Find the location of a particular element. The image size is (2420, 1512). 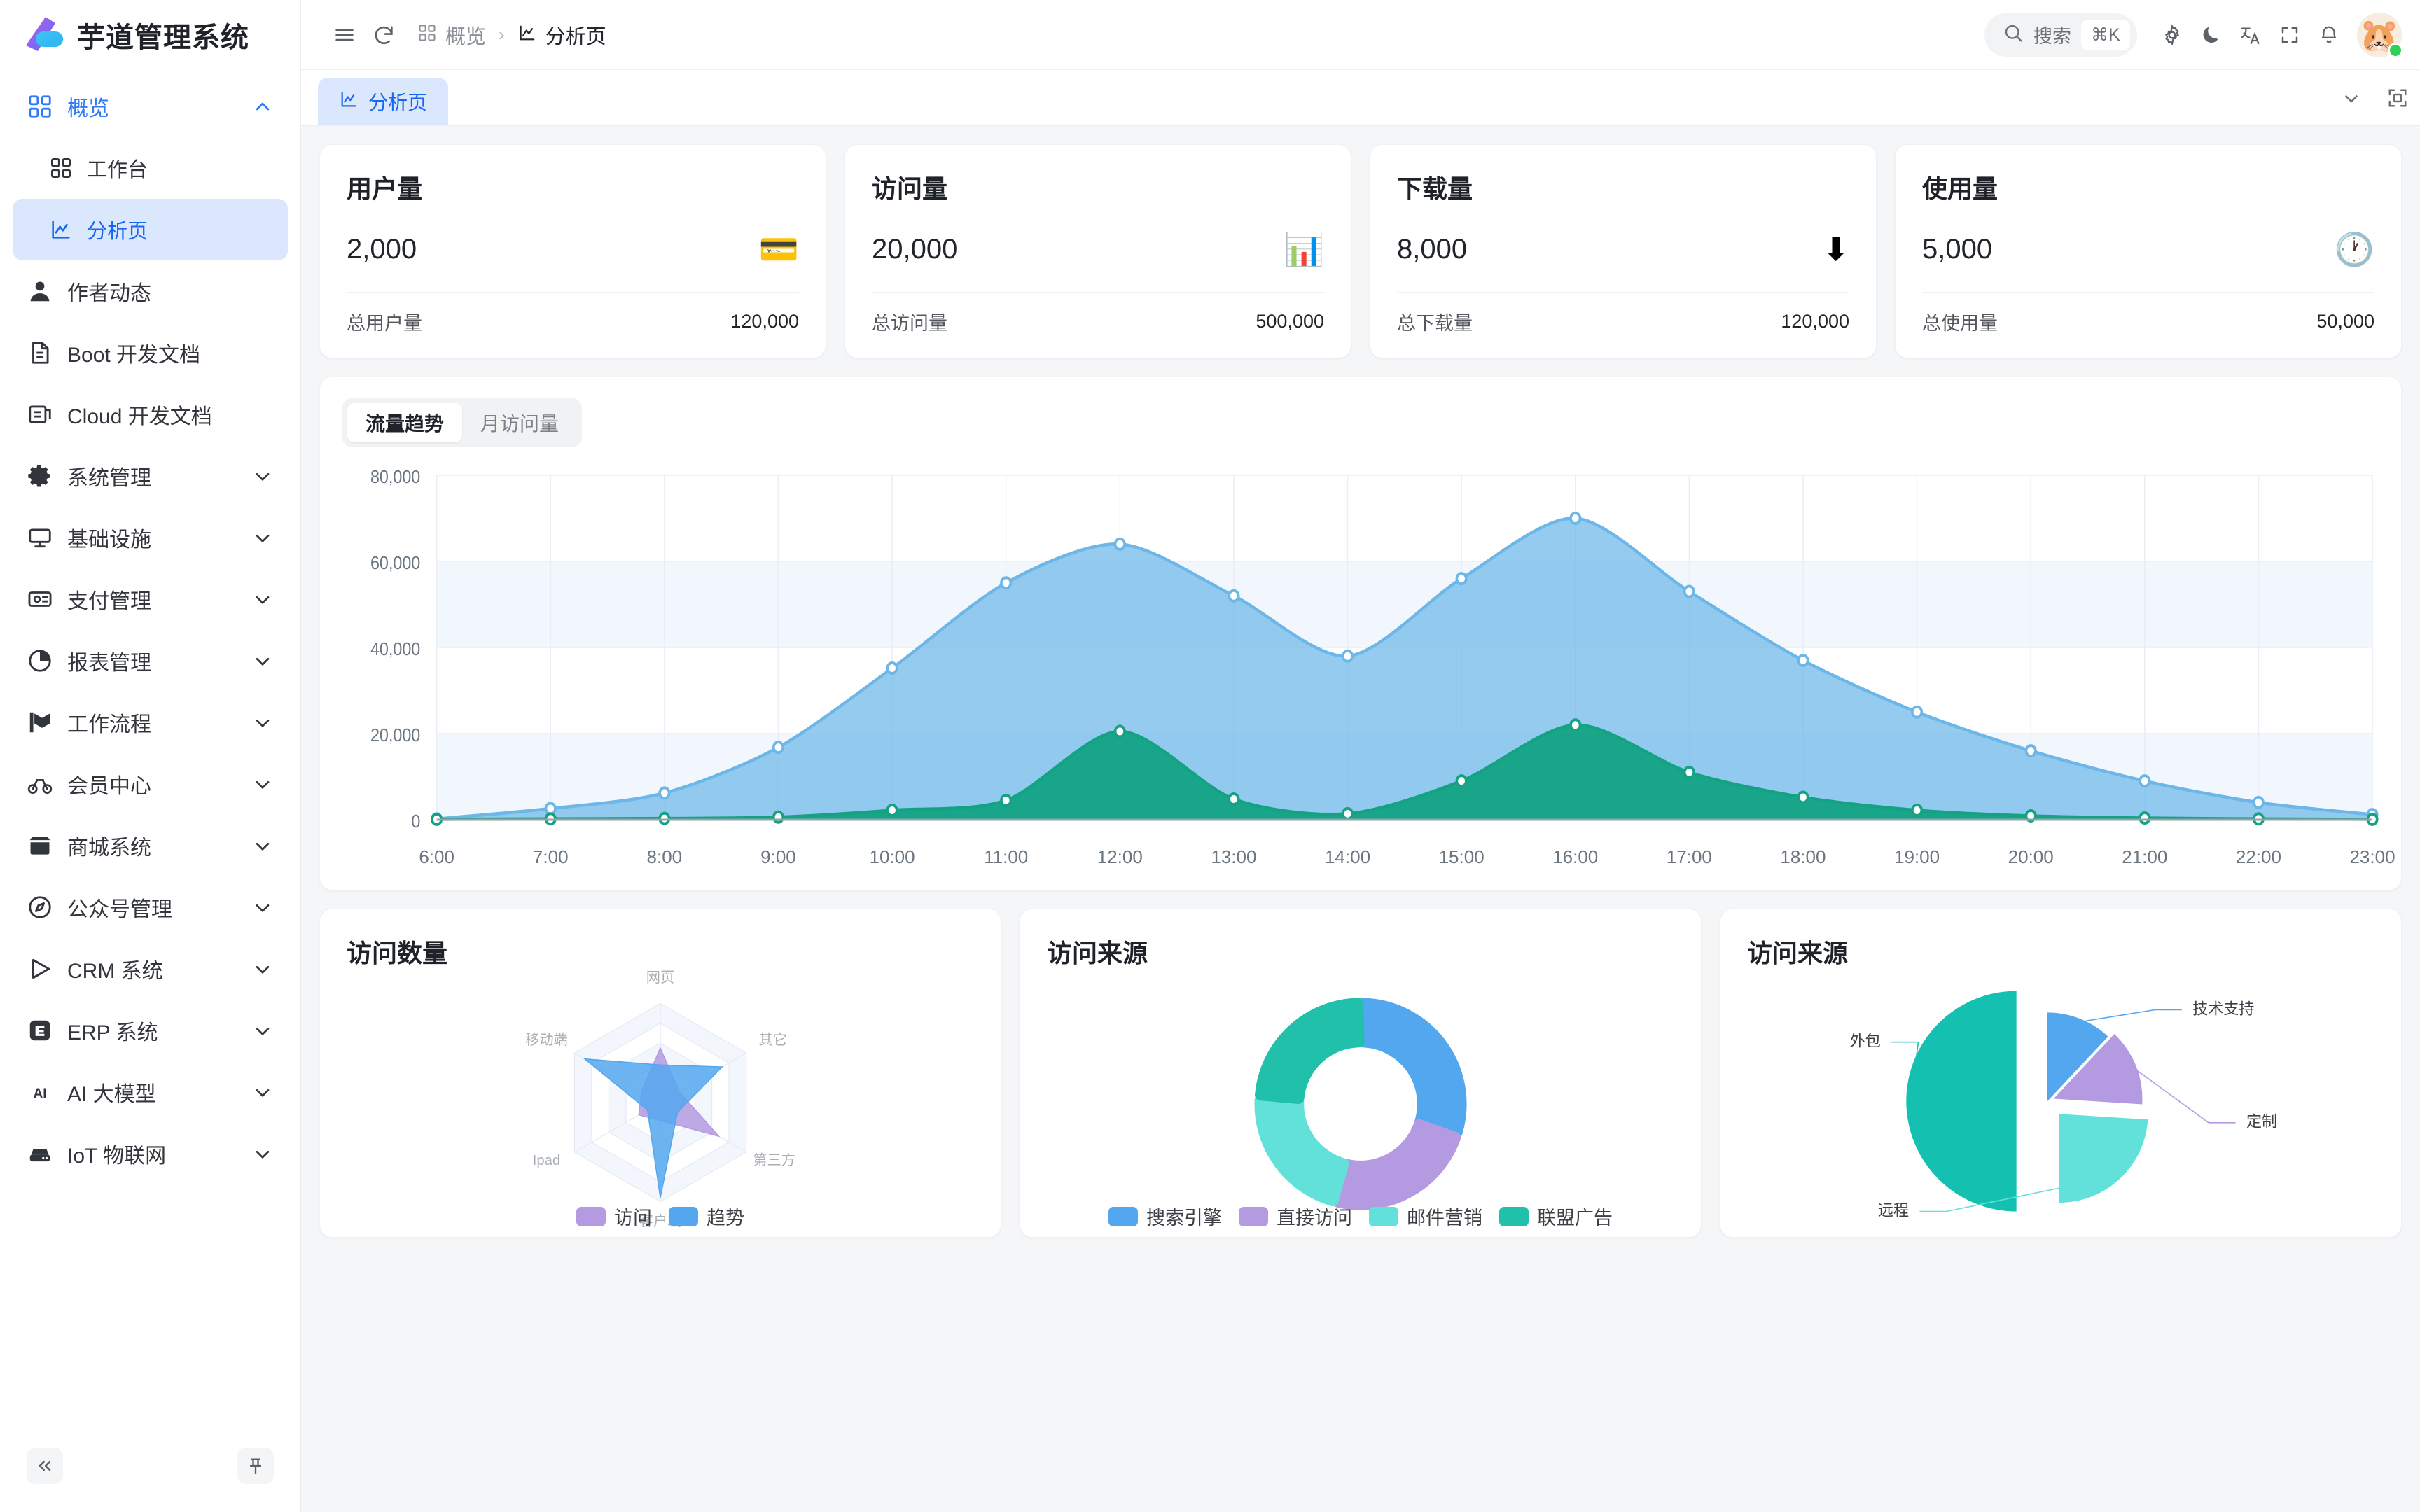

pie-slice-label: 定制 is located at coordinates (2261, 1121).